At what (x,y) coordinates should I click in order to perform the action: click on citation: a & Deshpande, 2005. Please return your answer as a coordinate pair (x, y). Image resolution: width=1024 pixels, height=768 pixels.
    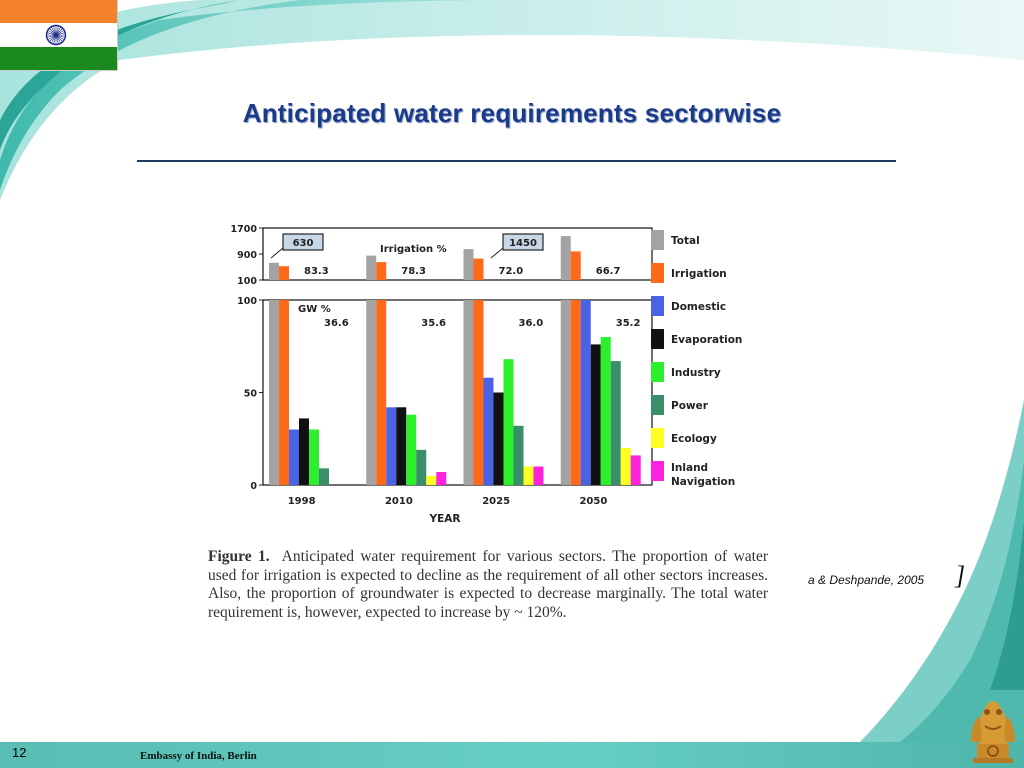
    Looking at the image, I should click on (866, 580).